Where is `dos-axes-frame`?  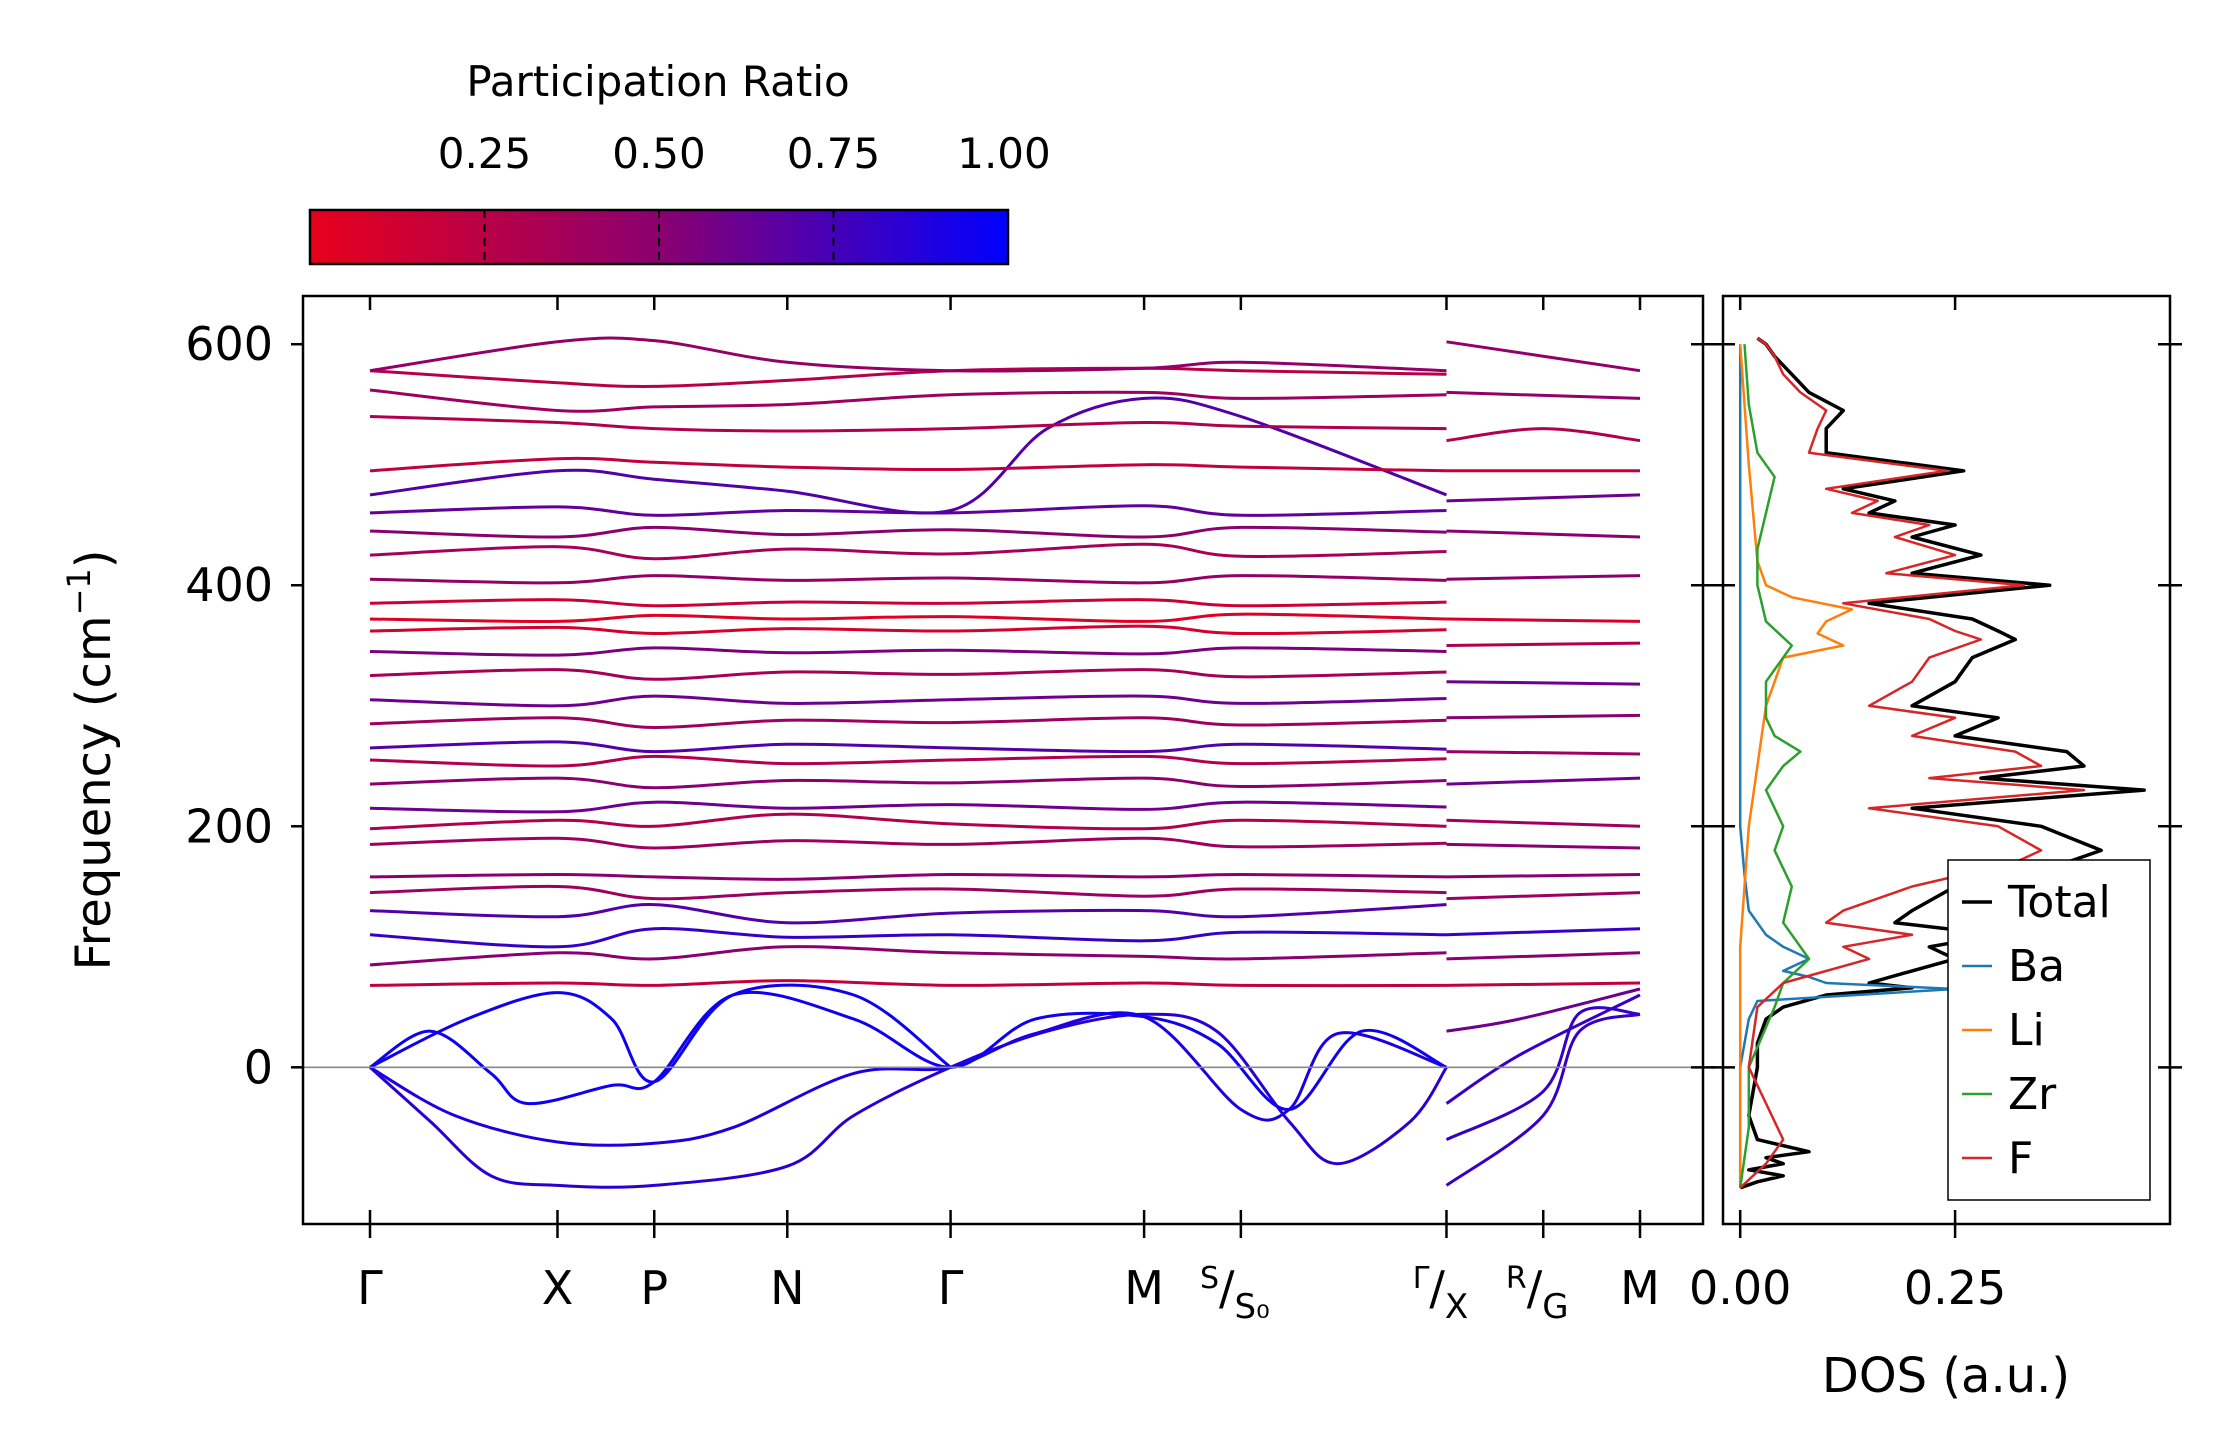
dos-axes-frame is located at coordinates (1946, 760).